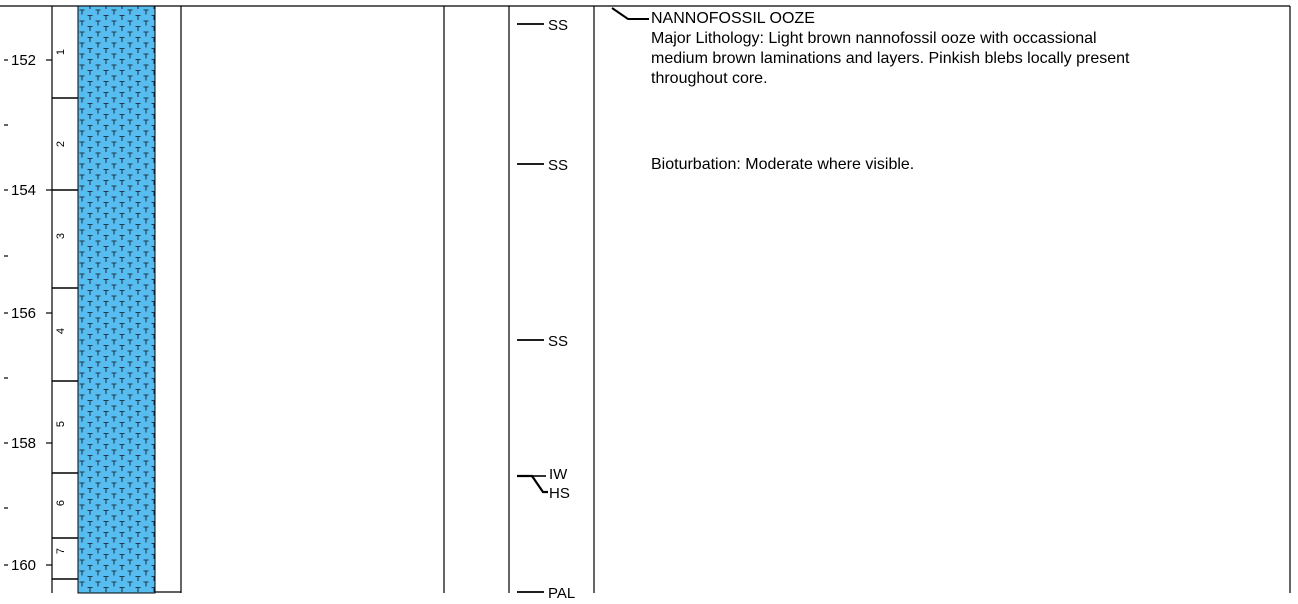 The width and height of the screenshot is (1298, 604). Describe the element at coordinates (561, 593) in the screenshot. I see `sample-label-pal: PAL` at that location.